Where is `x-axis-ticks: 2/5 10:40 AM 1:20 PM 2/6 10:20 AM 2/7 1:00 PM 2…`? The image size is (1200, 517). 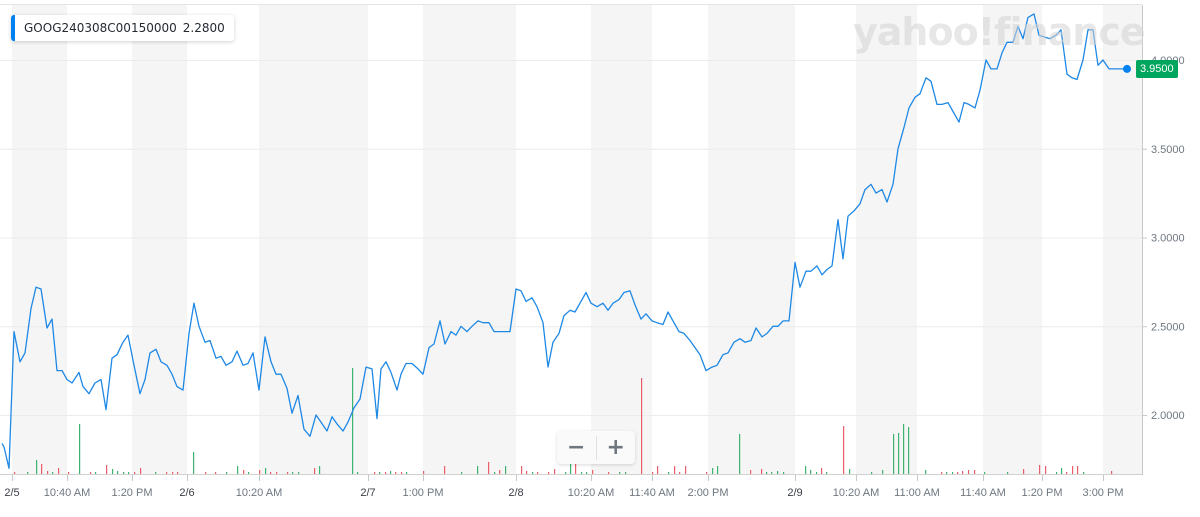
x-axis-ticks: 2/5 10:40 AM 1:20 PM 2/6 10:20 AM 2/7 1:00 PM 2… is located at coordinates (563, 487).